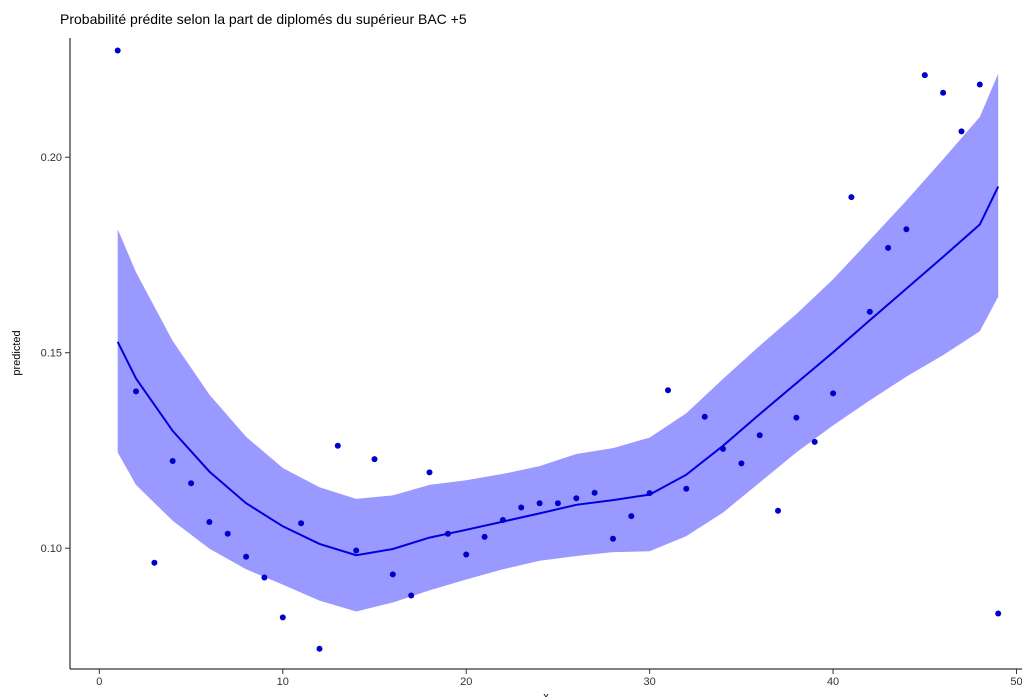  I want to click on y-axis-ticks: 0.10 0.15 0.20, so click(55, 353).